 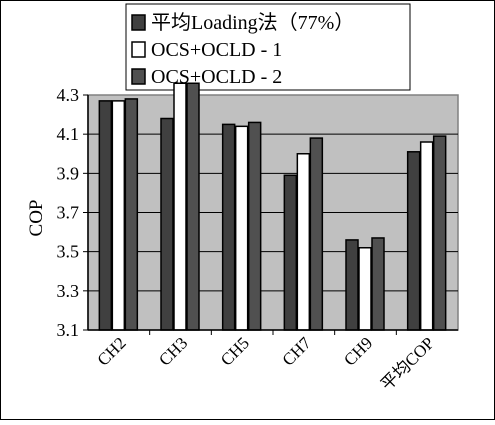 I want to click on bar-1-CH3, so click(x=167, y=224).